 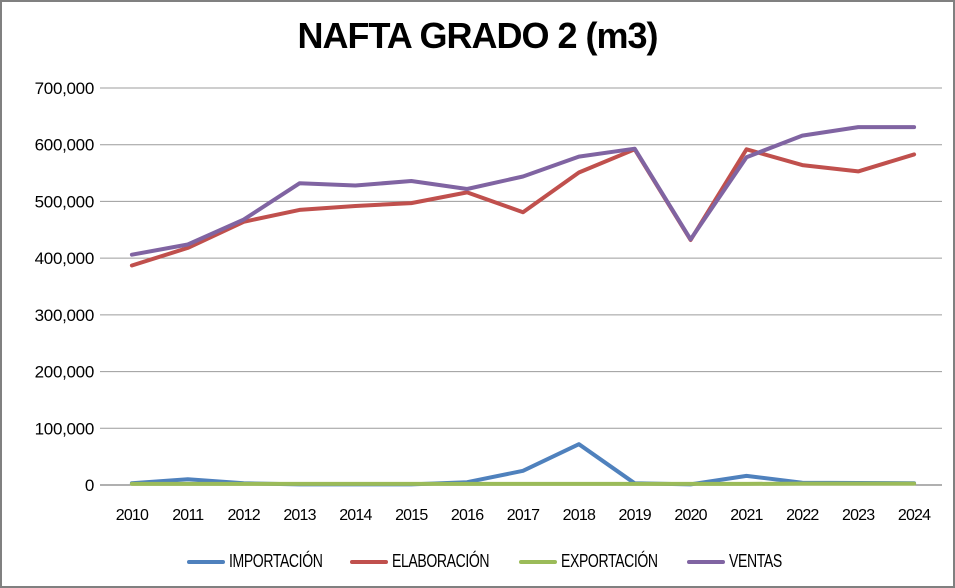 What do you see at coordinates (705, 561) in the screenshot?
I see `legend-swatch-ventas` at bounding box center [705, 561].